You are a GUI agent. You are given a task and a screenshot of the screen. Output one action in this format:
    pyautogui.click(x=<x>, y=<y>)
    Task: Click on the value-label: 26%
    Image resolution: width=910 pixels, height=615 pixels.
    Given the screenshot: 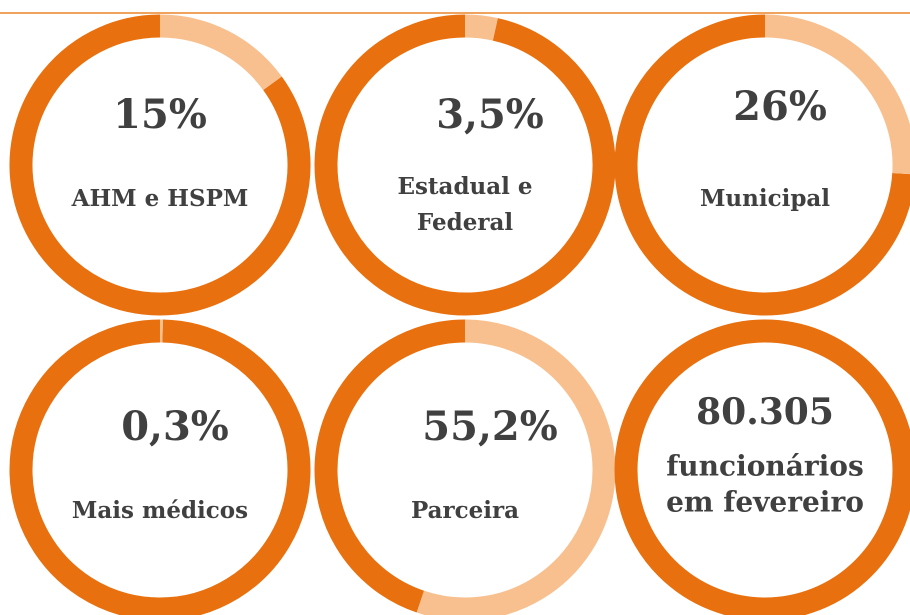 What is the action you would take?
    pyautogui.click(x=780, y=106)
    